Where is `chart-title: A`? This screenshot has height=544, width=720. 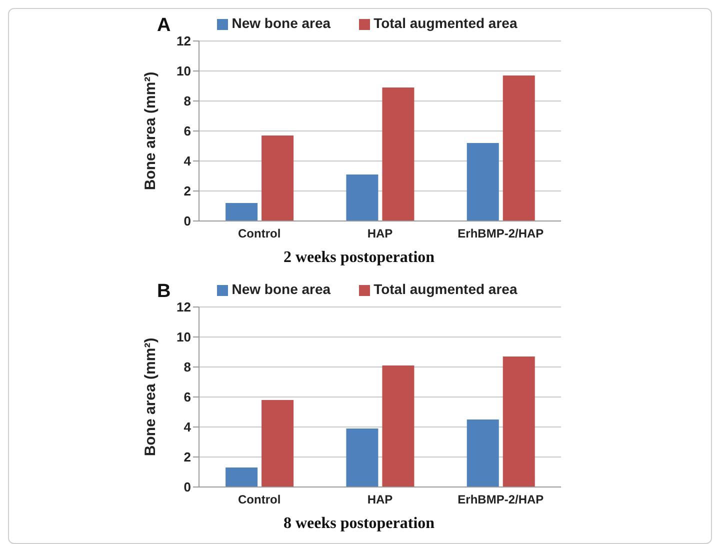 chart-title: A is located at coordinates (164, 26).